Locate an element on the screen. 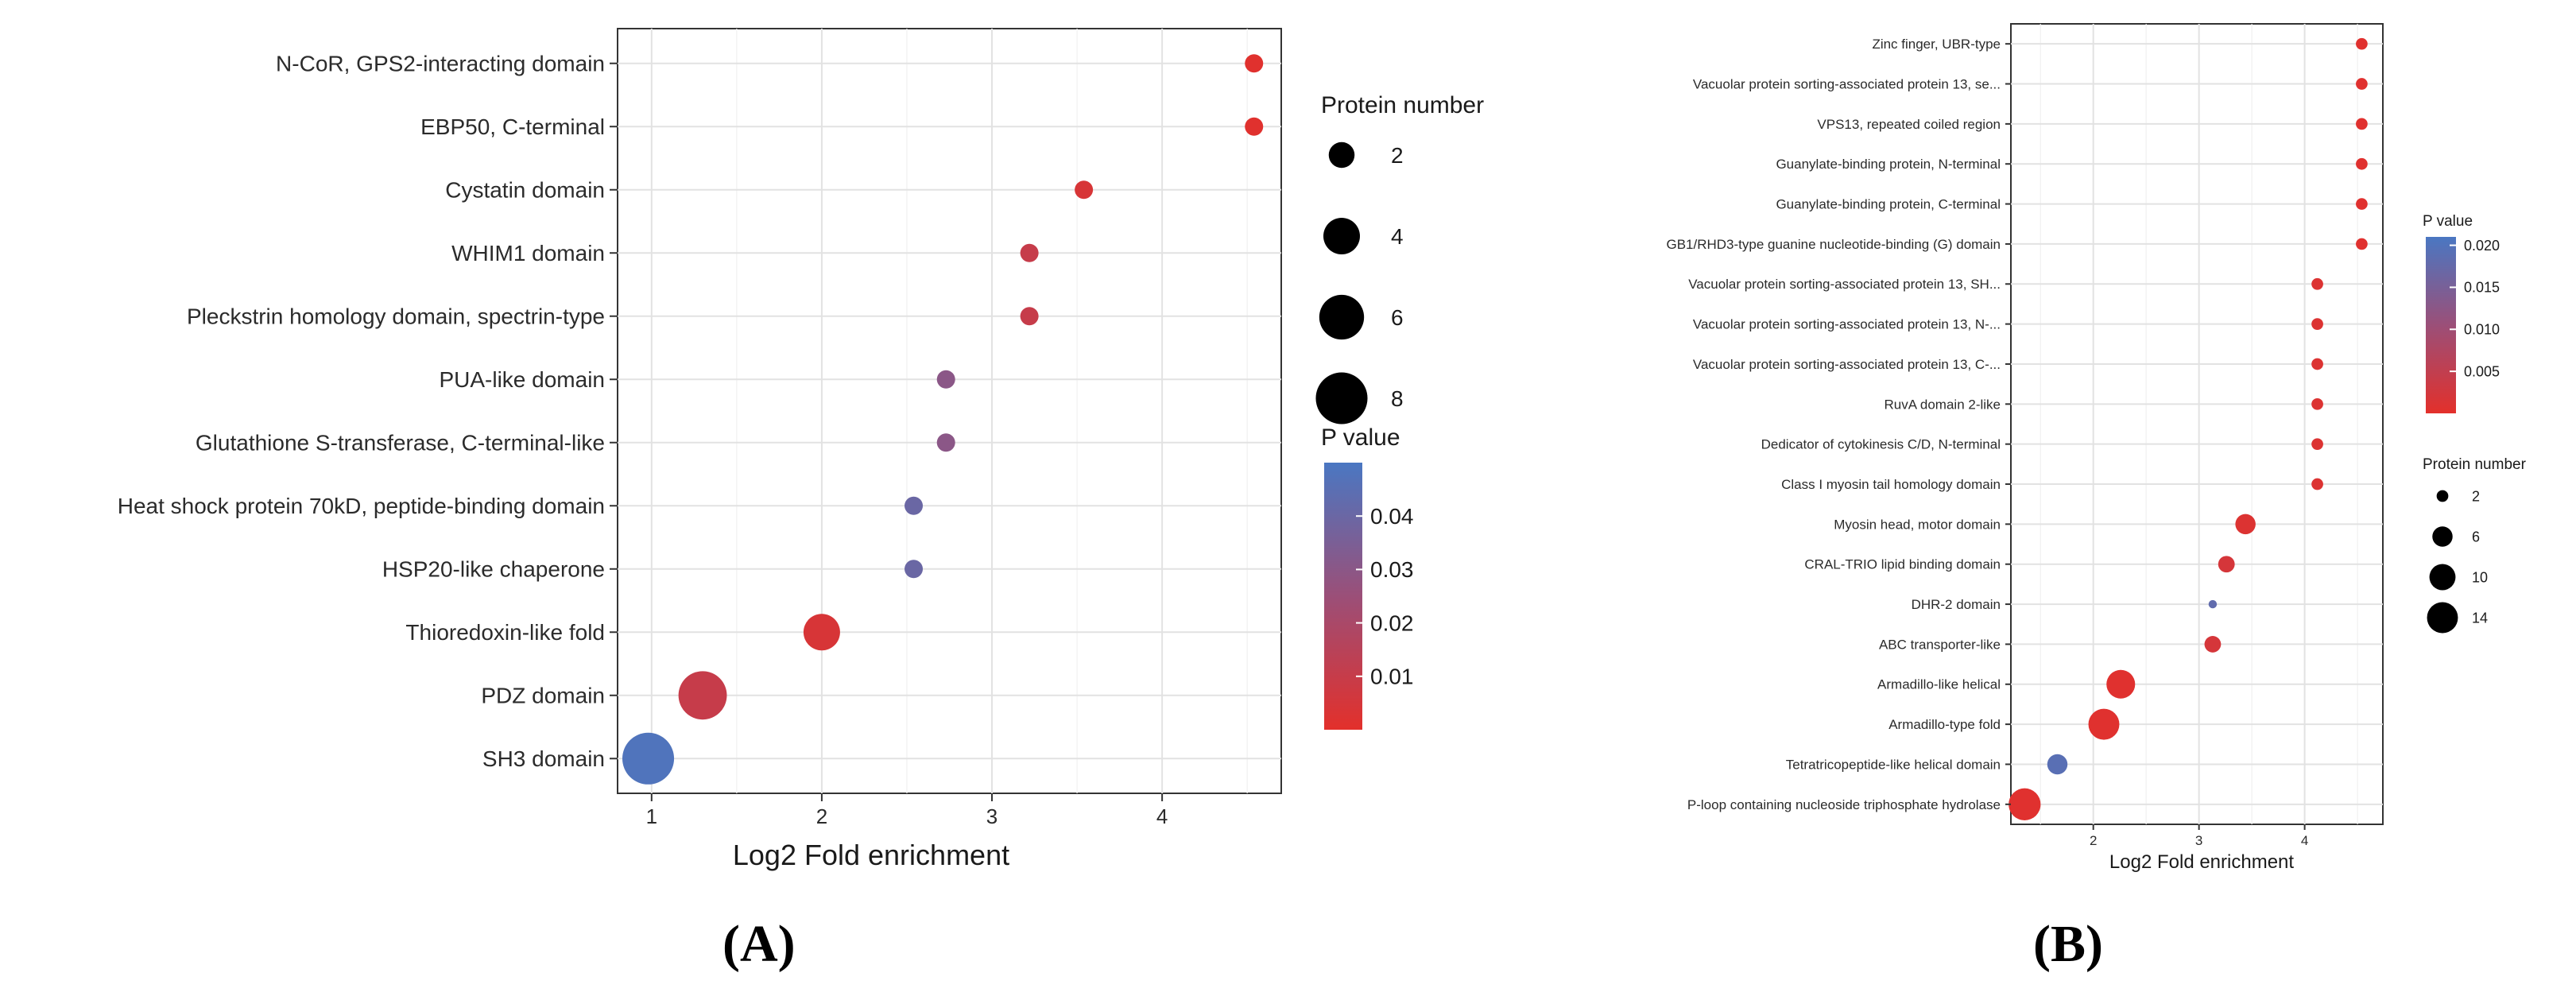 The image size is (2576, 1000). y-tick-label: PDZ domain is located at coordinates (543, 696).